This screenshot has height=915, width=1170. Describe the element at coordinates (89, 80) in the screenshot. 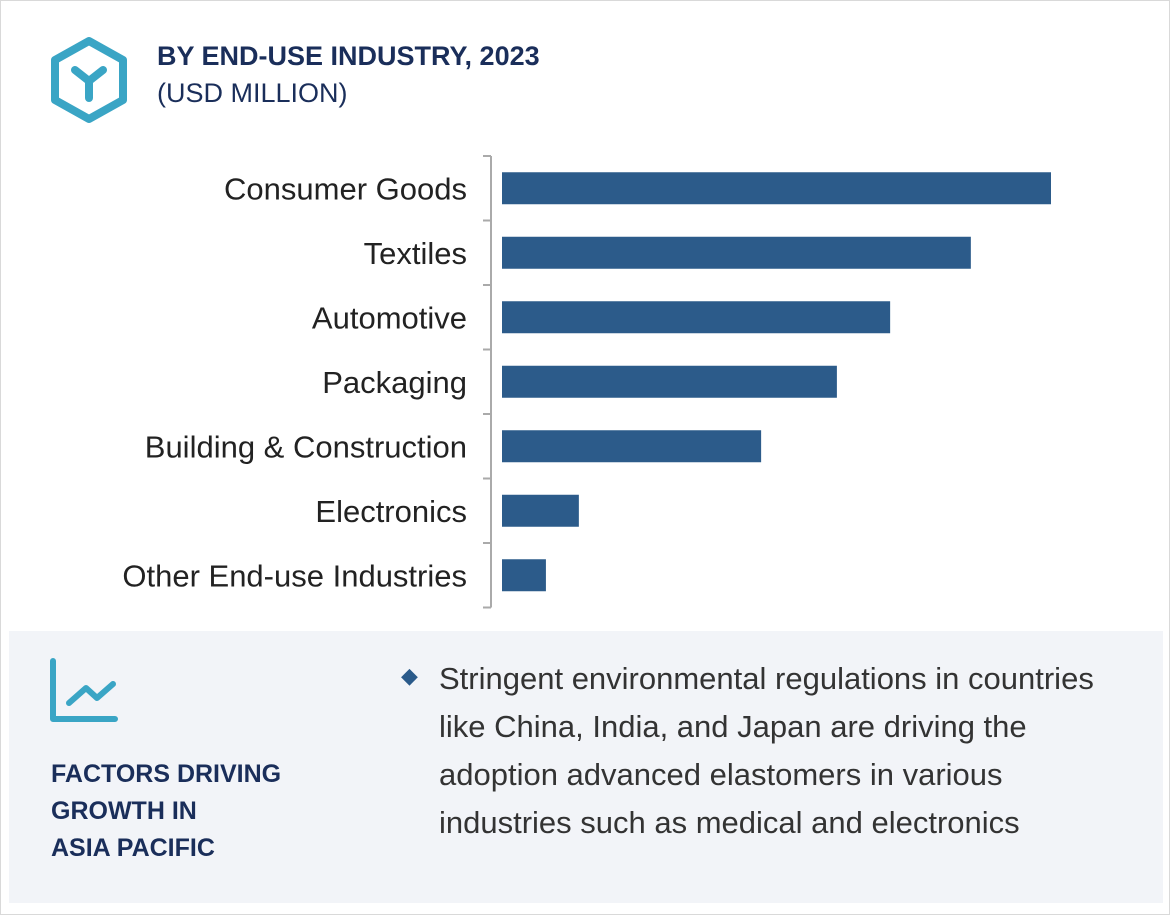

I see `cube-icon` at that location.